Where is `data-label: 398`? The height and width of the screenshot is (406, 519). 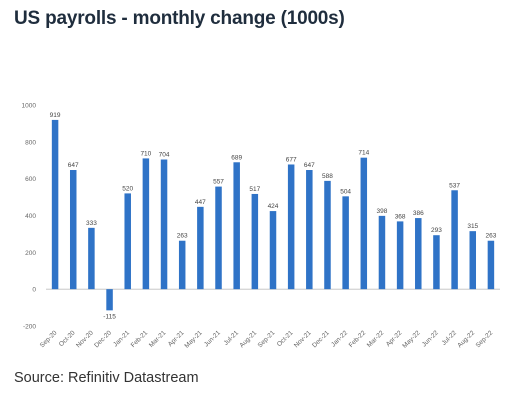
data-label: 398 is located at coordinates (382, 211).